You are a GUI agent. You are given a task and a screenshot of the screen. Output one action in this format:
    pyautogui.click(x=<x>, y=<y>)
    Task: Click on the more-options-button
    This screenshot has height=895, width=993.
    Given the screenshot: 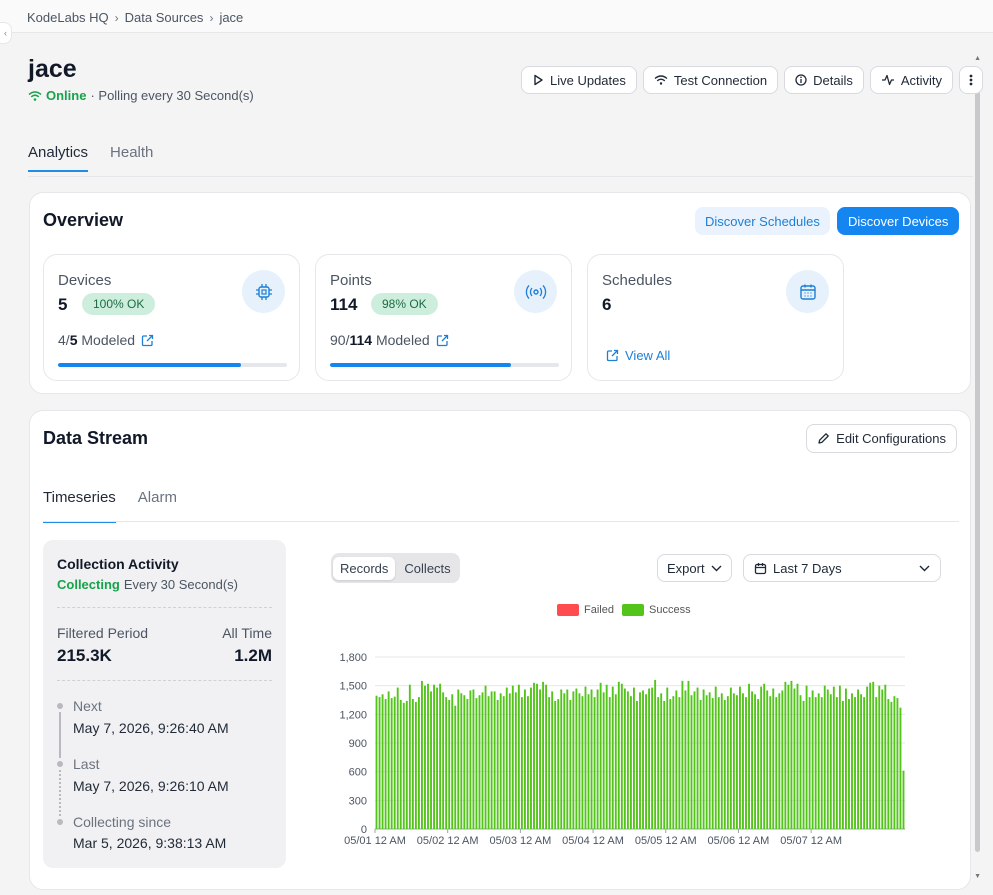 What is the action you would take?
    pyautogui.click(x=971, y=80)
    